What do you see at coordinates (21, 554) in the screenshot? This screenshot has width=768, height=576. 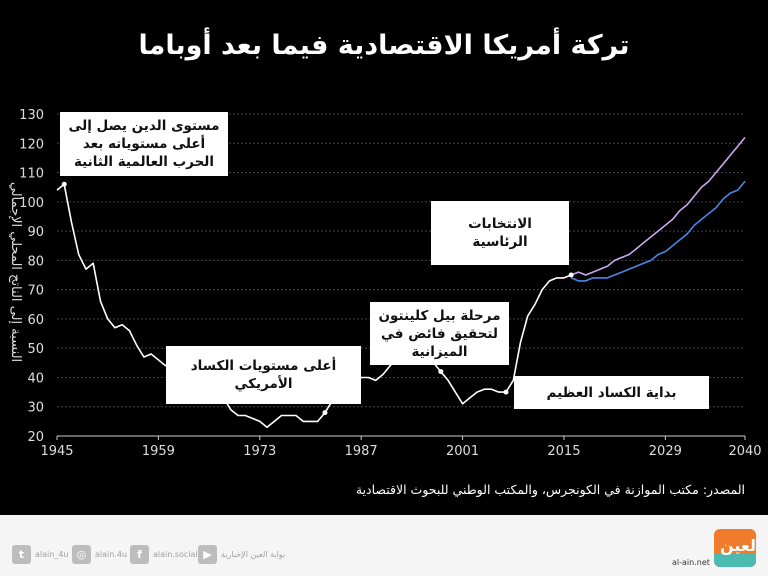 I see `twitter-icon: t` at bounding box center [21, 554].